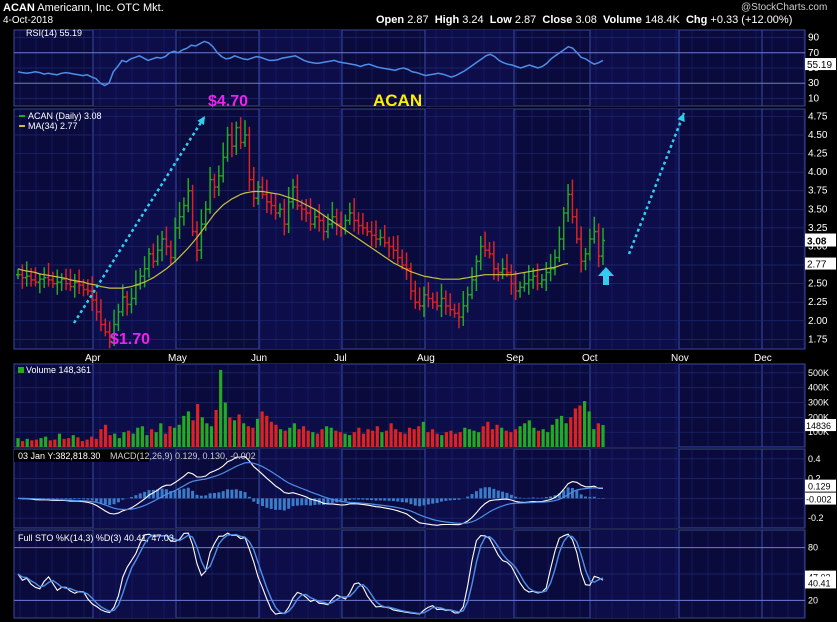 This screenshot has width=837, height=622. What do you see at coordinates (140, 8) in the screenshot?
I see `exchange-name: OTC Mkt.` at bounding box center [140, 8].